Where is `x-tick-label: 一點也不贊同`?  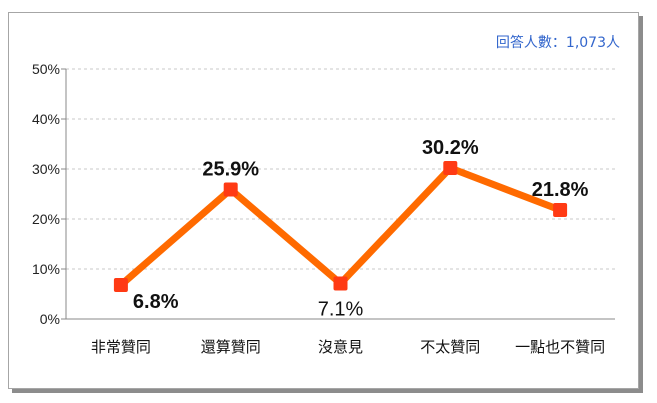 x-tick-label: 一點也不贊同 is located at coordinates (560, 347).